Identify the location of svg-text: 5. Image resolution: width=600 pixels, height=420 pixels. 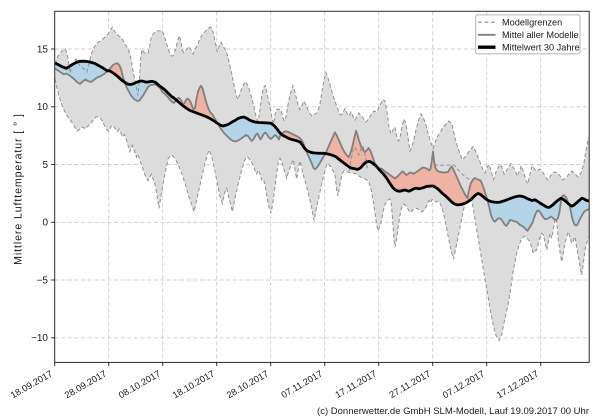
(45, 165).